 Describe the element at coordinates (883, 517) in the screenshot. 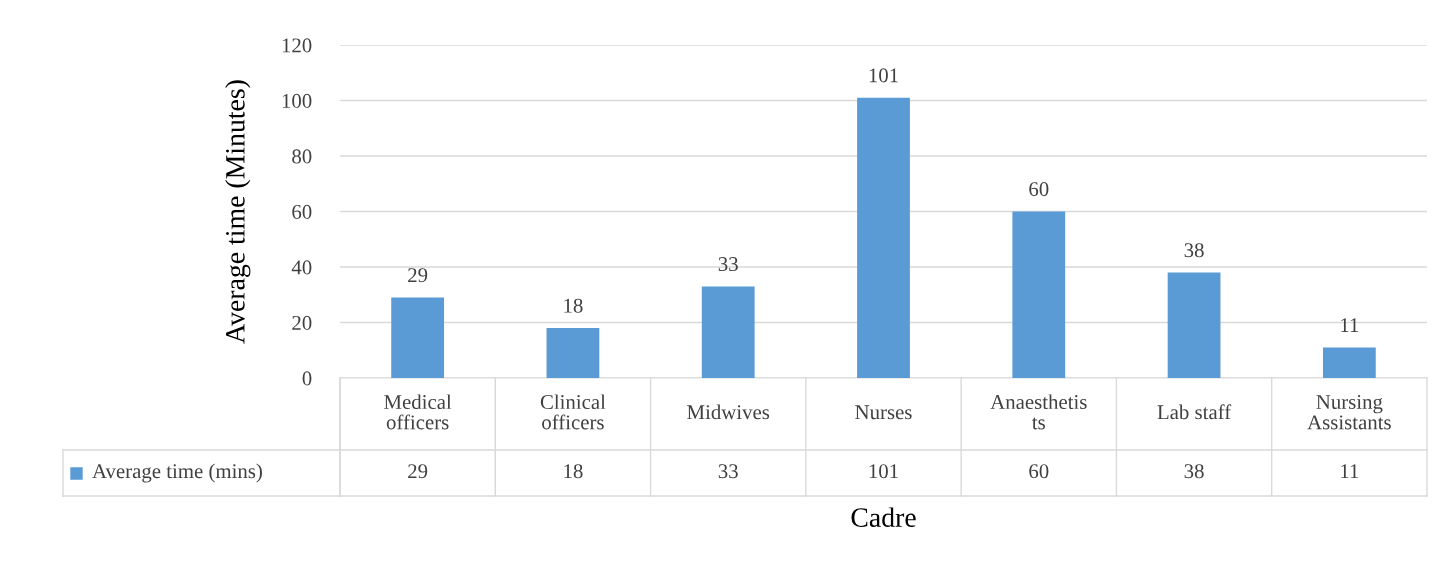

I see `x-axis-title: Cadre` at that location.